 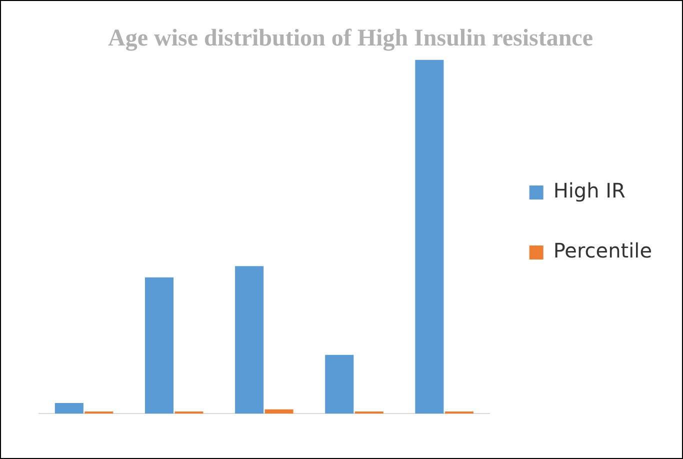 What do you see at coordinates (351, 39) in the screenshot?
I see `chart-title: Age wise distribution of High Insulin resistance` at bounding box center [351, 39].